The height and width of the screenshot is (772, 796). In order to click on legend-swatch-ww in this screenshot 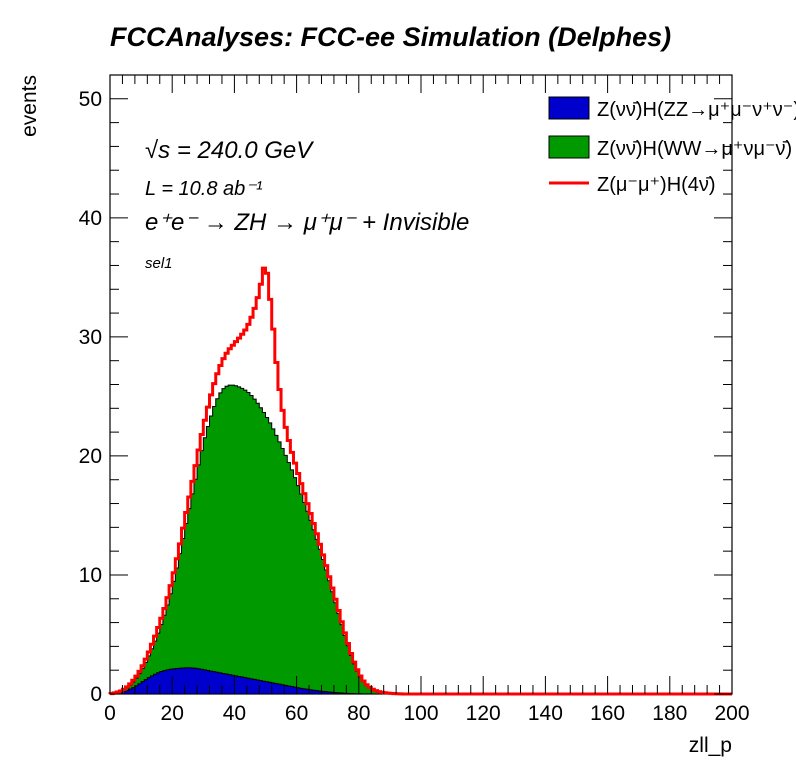, I will do `click(569, 147)`.